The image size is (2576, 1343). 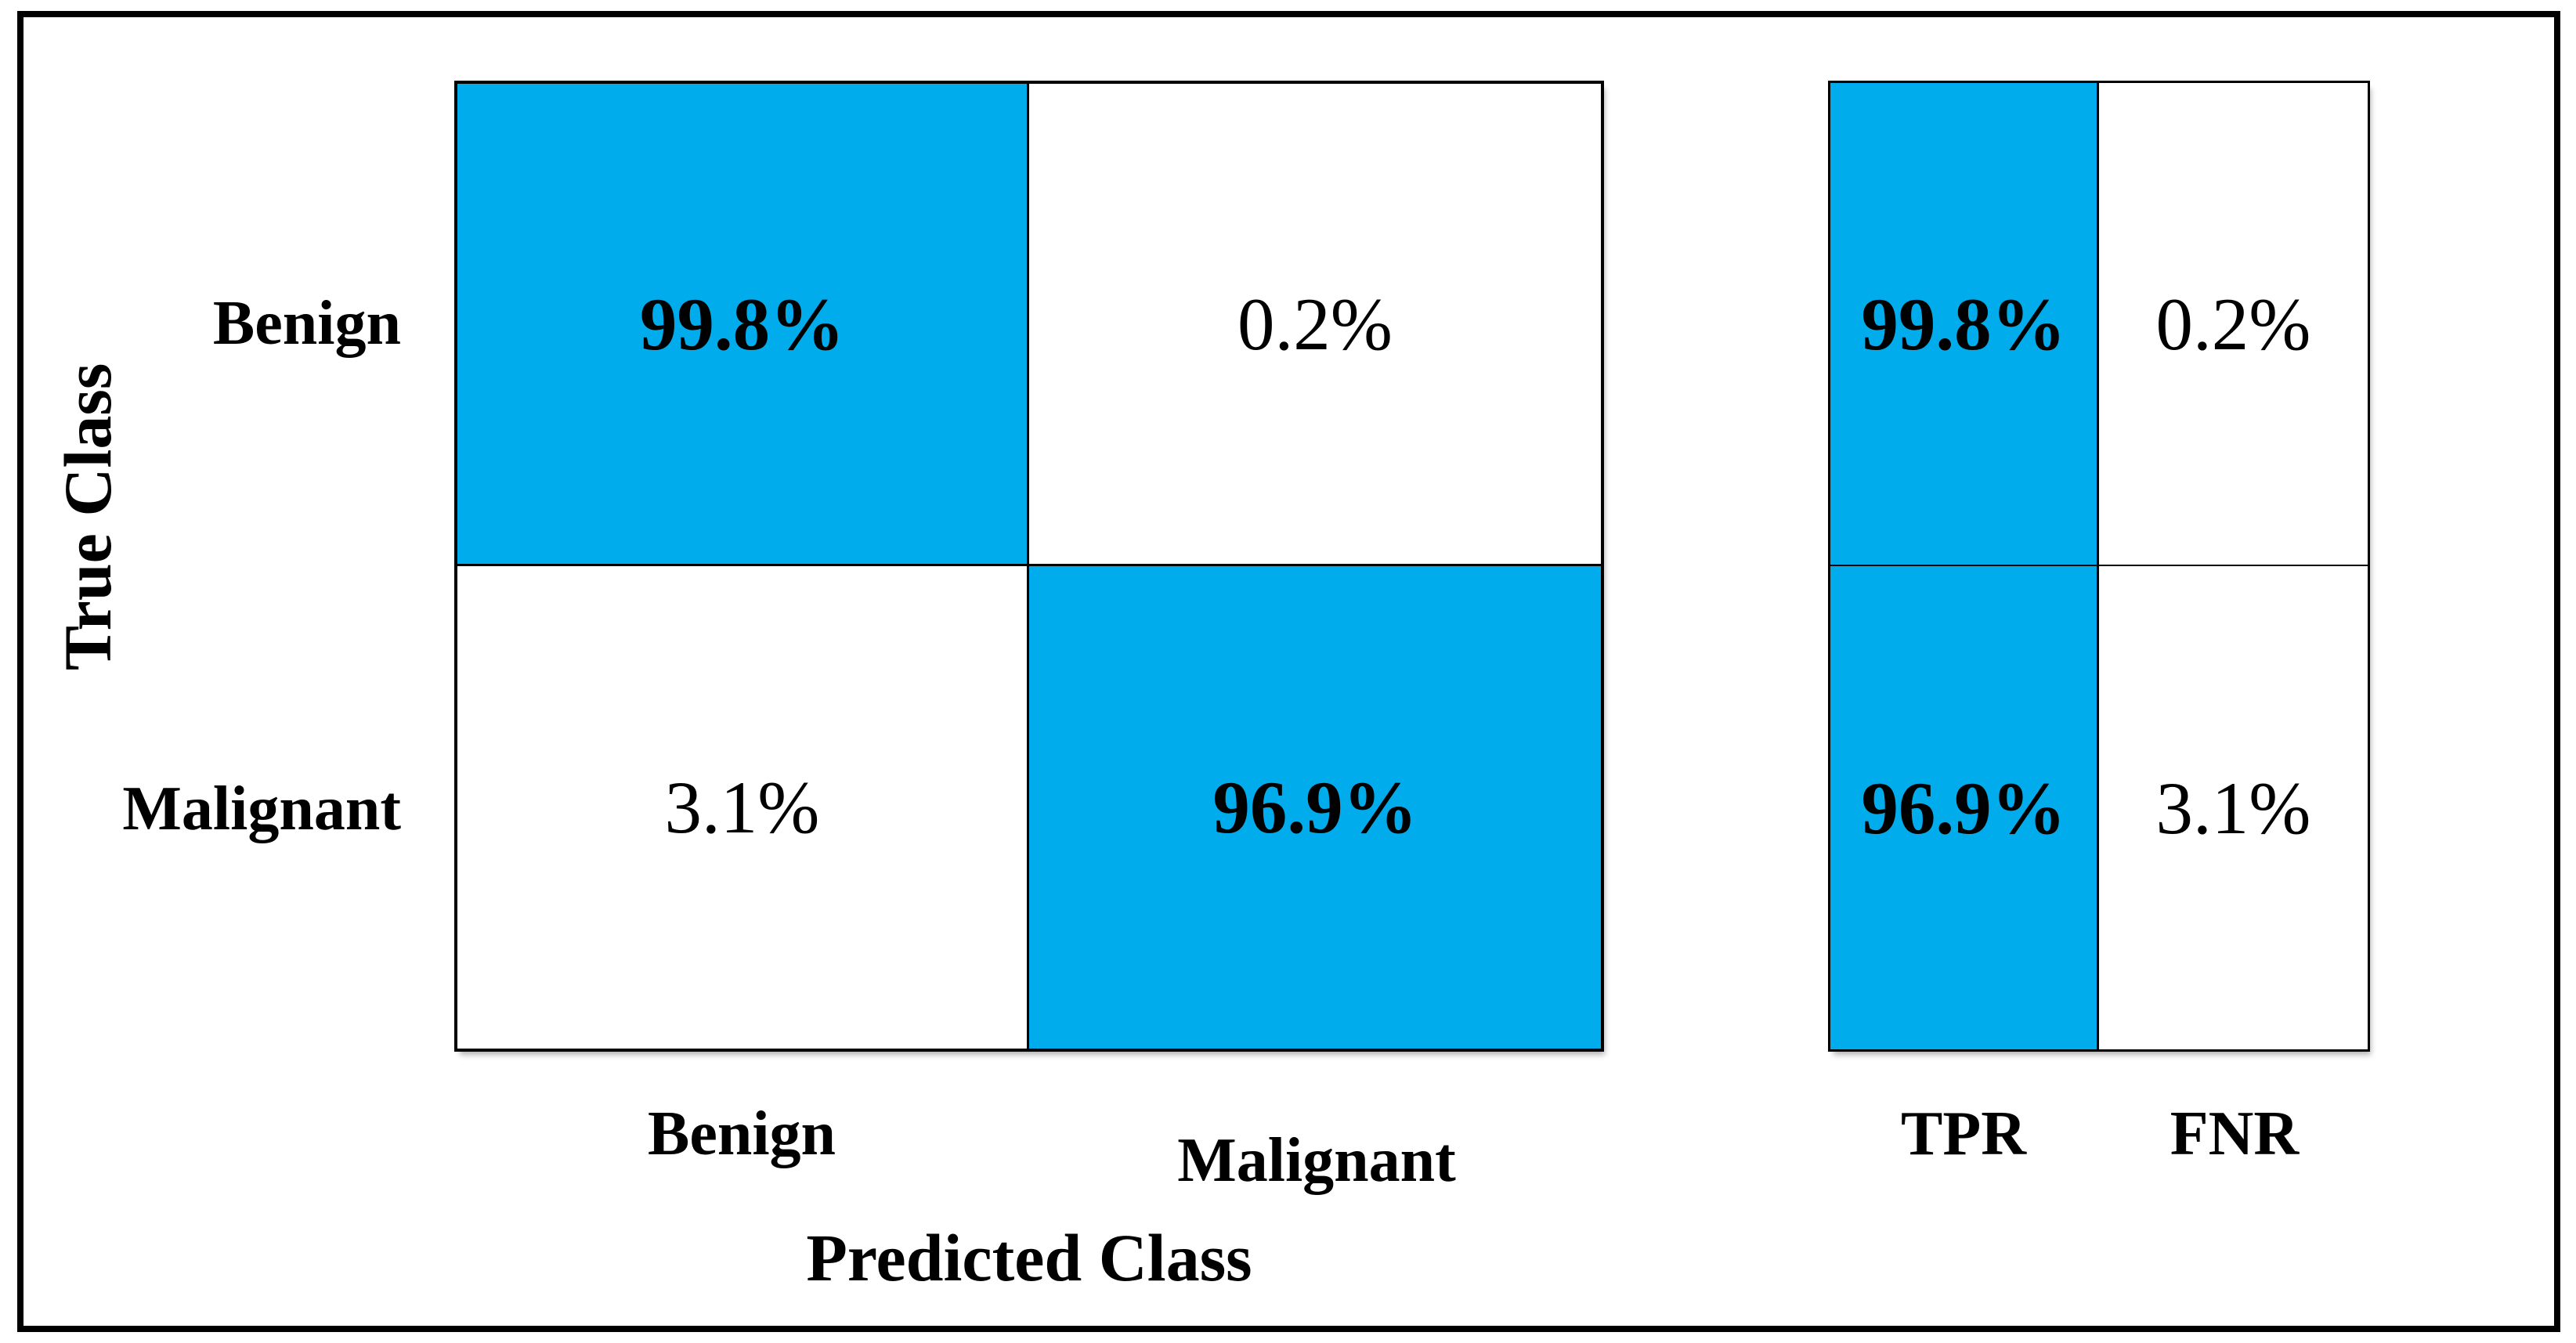 I want to click on y-axis-label: True Class, so click(x=87, y=517).